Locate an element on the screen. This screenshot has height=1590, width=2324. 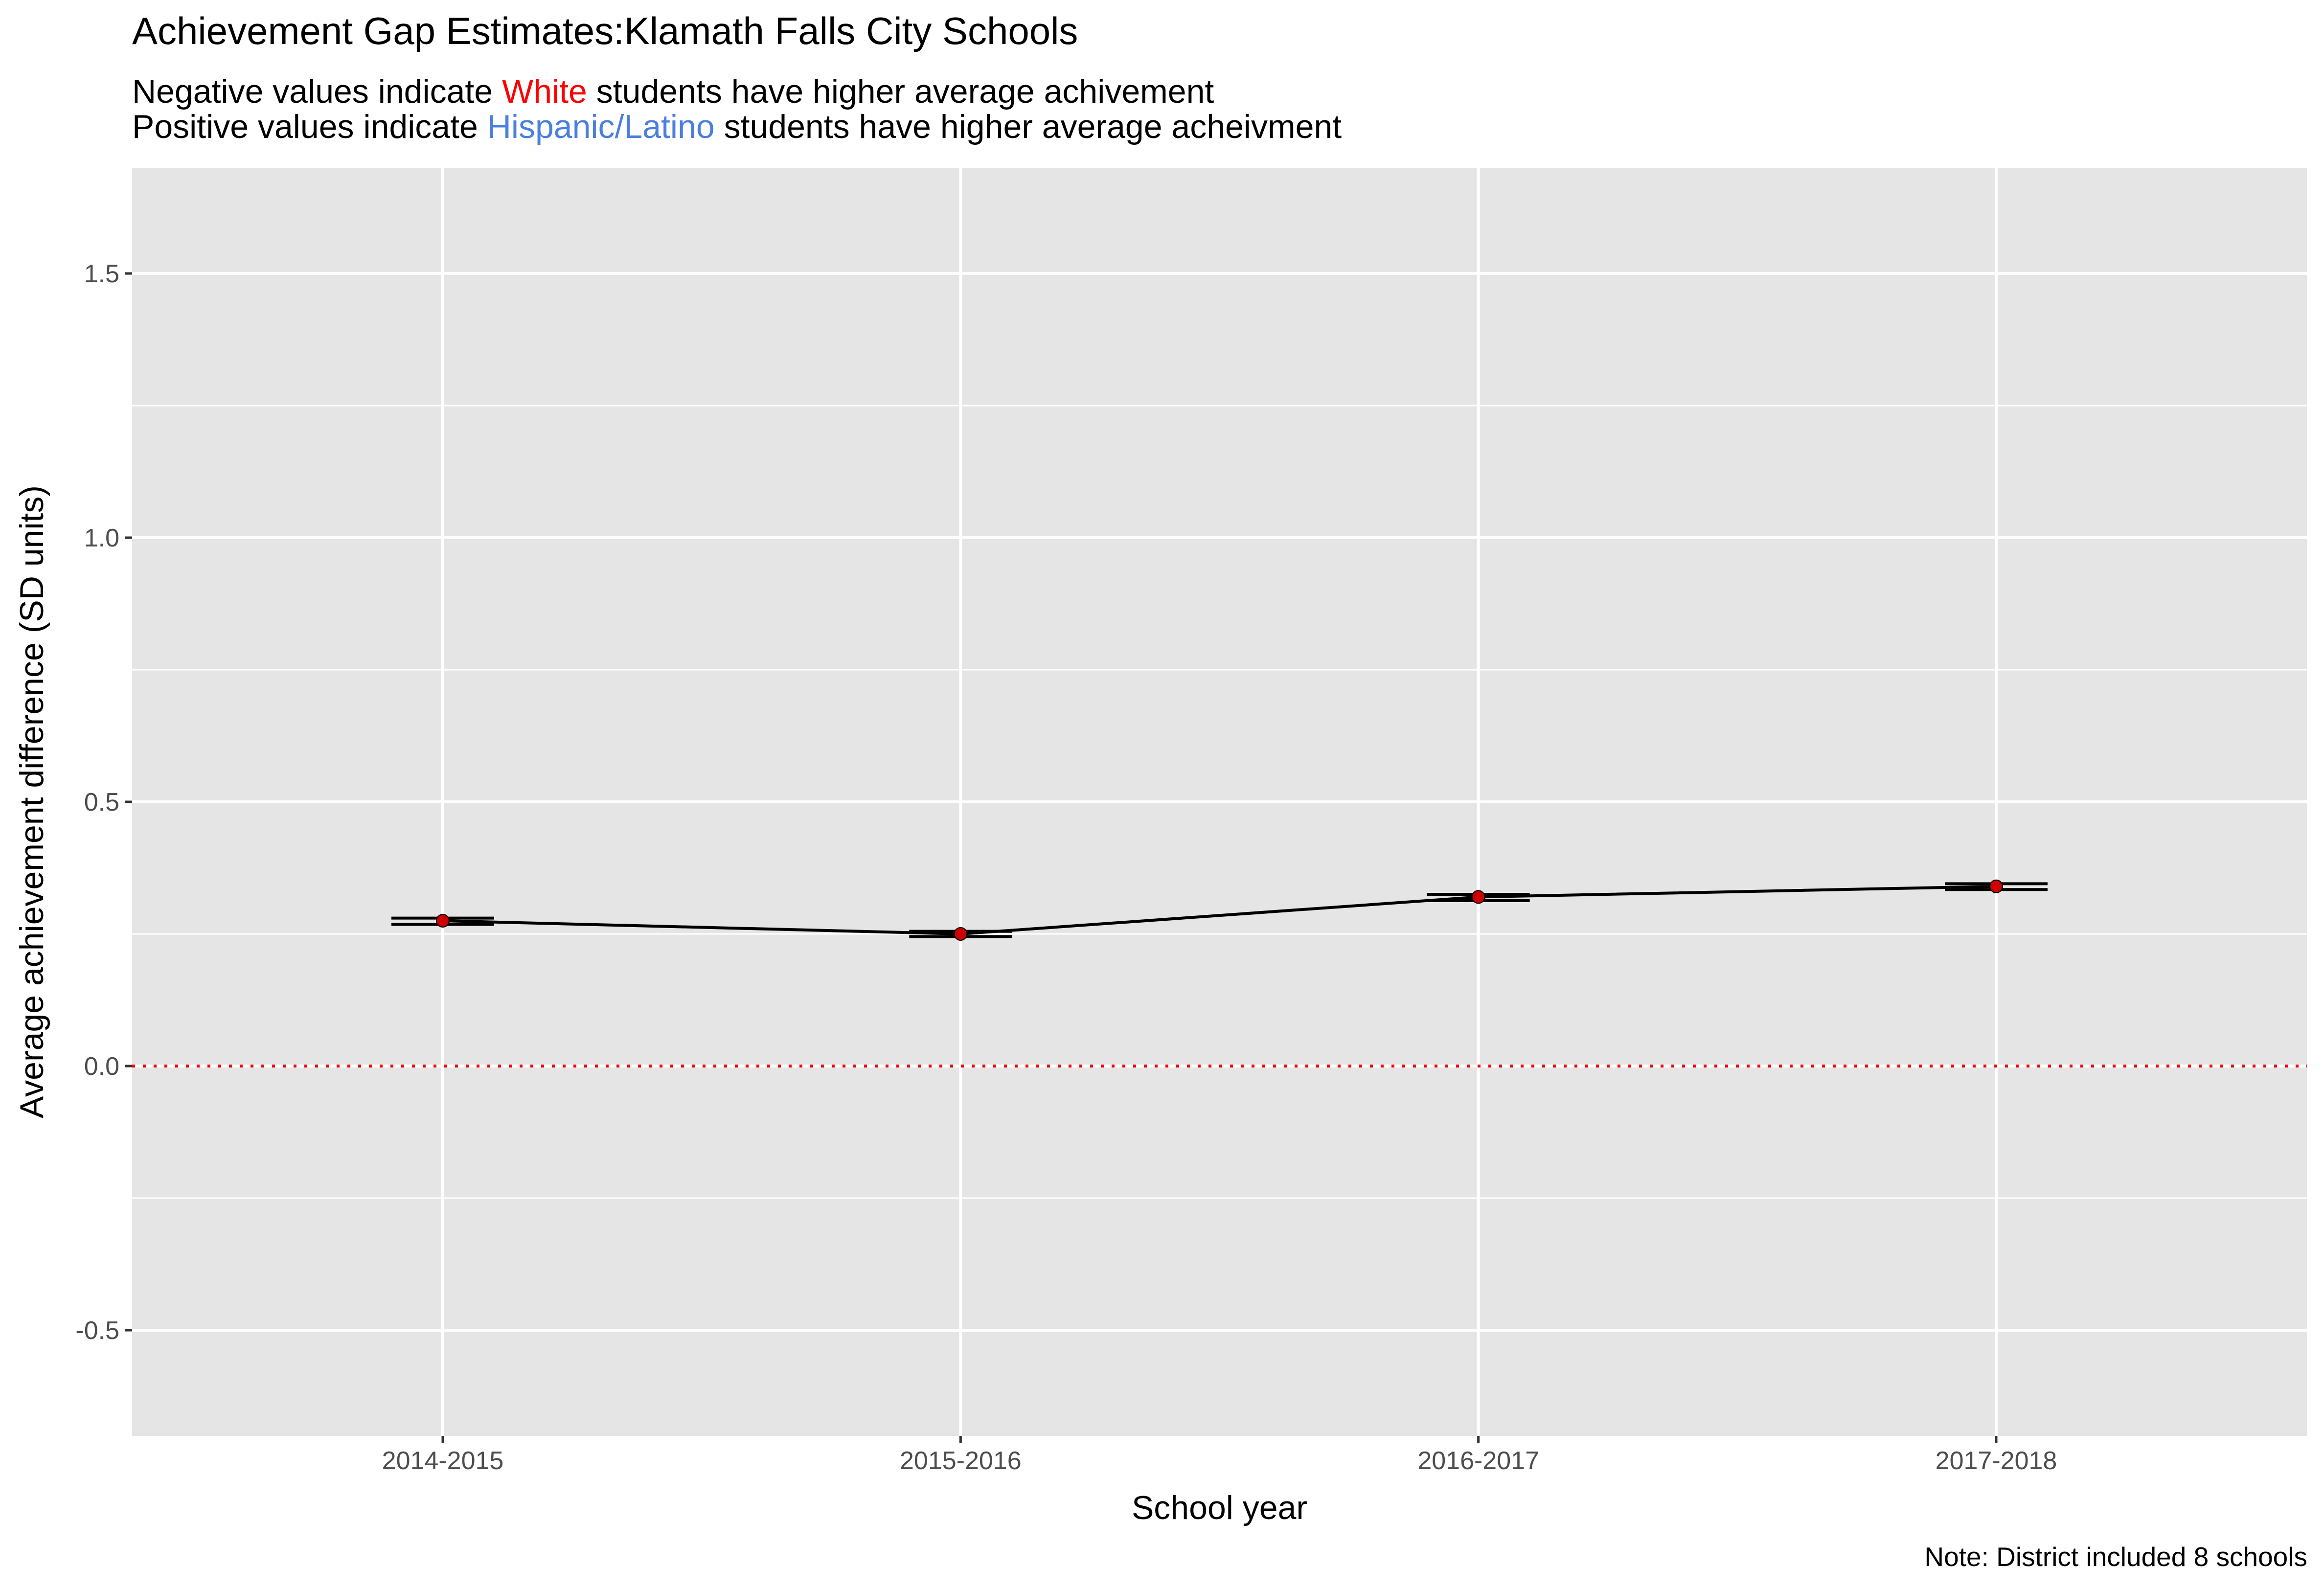
x-axis: 2014-2015 2015-2016 2016-2017 2017-2018 is located at coordinates (1220, 1456).